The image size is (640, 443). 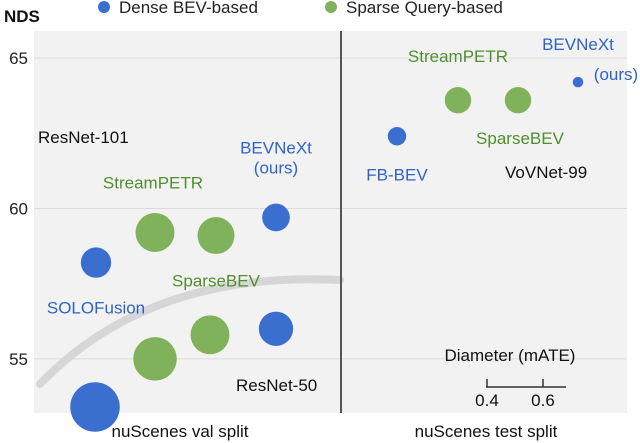 What do you see at coordinates (543, 400) in the screenshot?
I see `size-legend-tick-label-2: 0.6` at bounding box center [543, 400].